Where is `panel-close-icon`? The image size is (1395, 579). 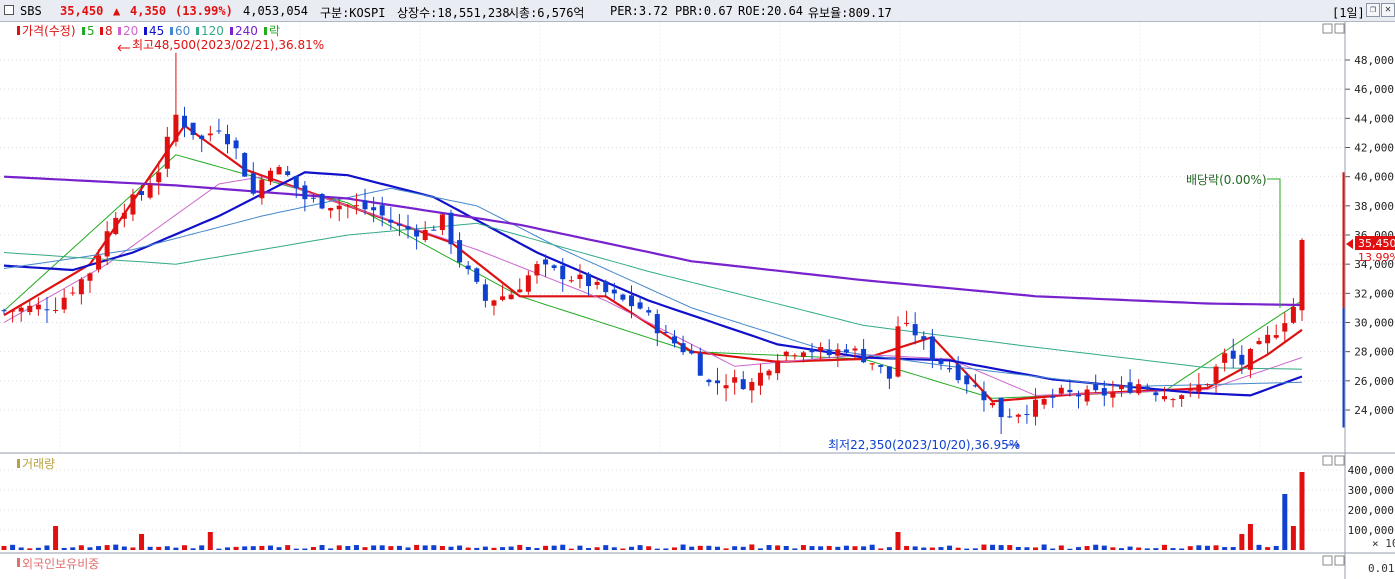 panel-close-icon is located at coordinates (1339, 28).